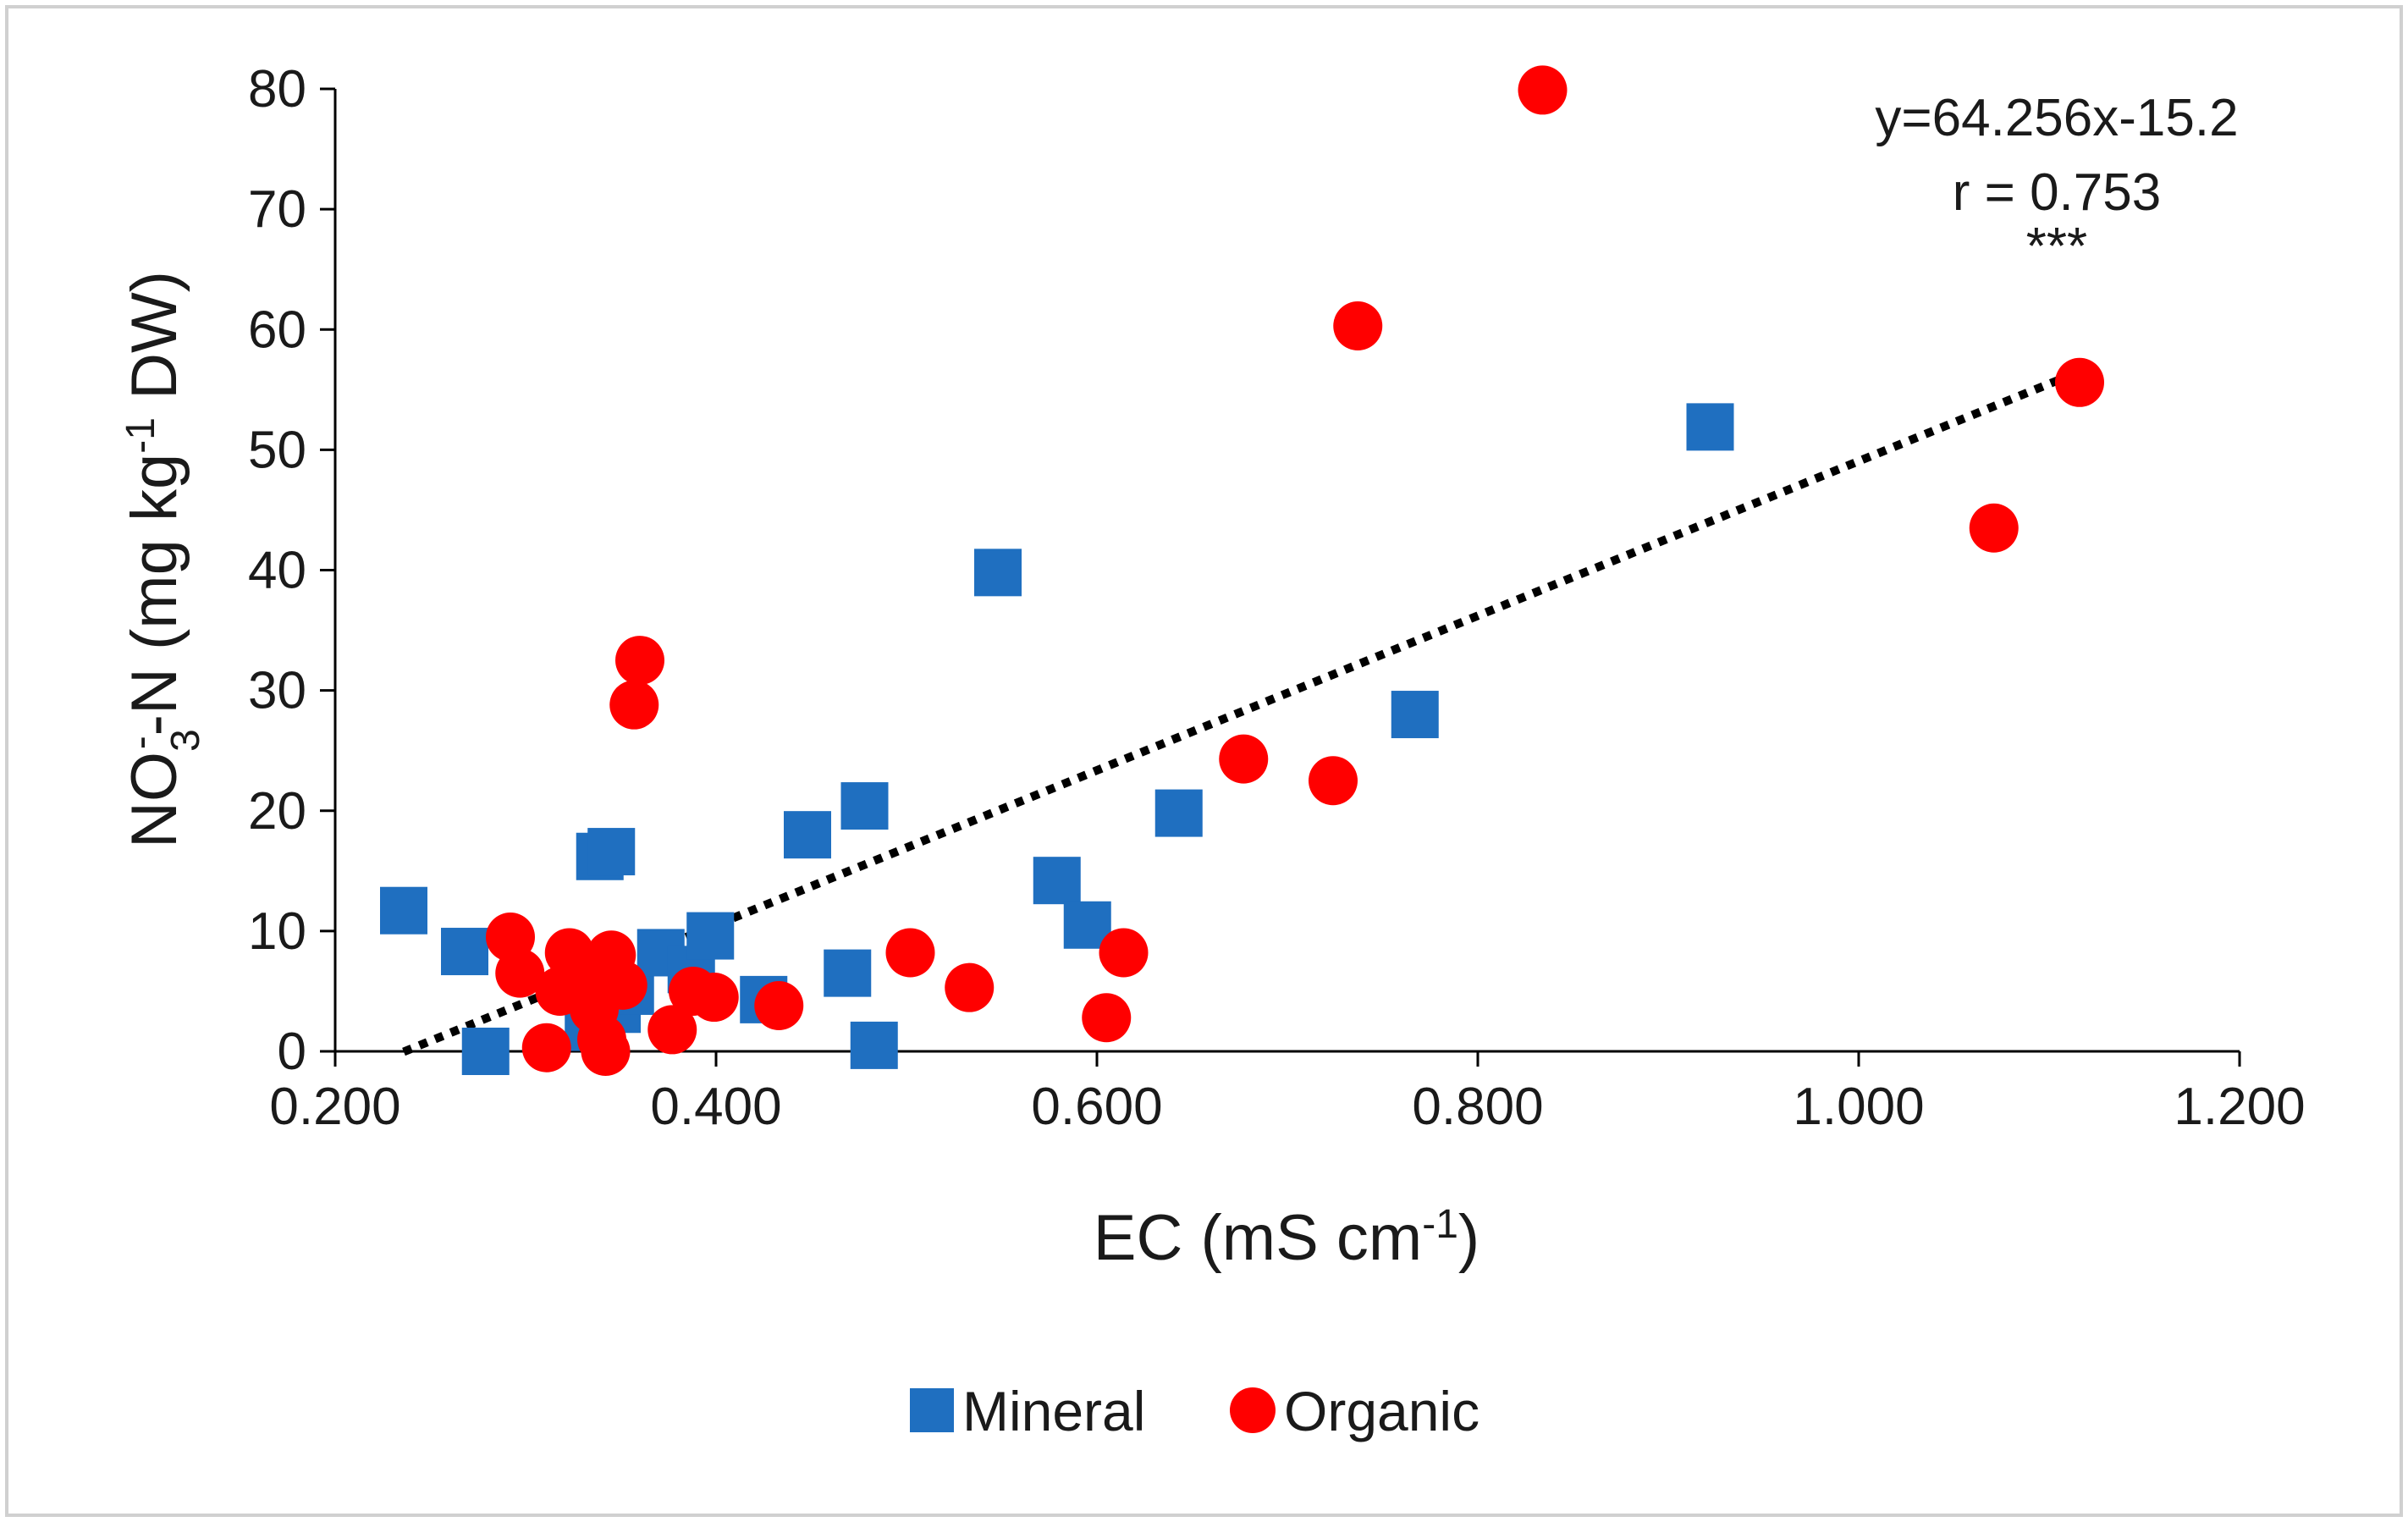 This screenshot has width=2408, height=1522. What do you see at coordinates (277, 450) in the screenshot?
I see `y-tick-label: 50` at bounding box center [277, 450].